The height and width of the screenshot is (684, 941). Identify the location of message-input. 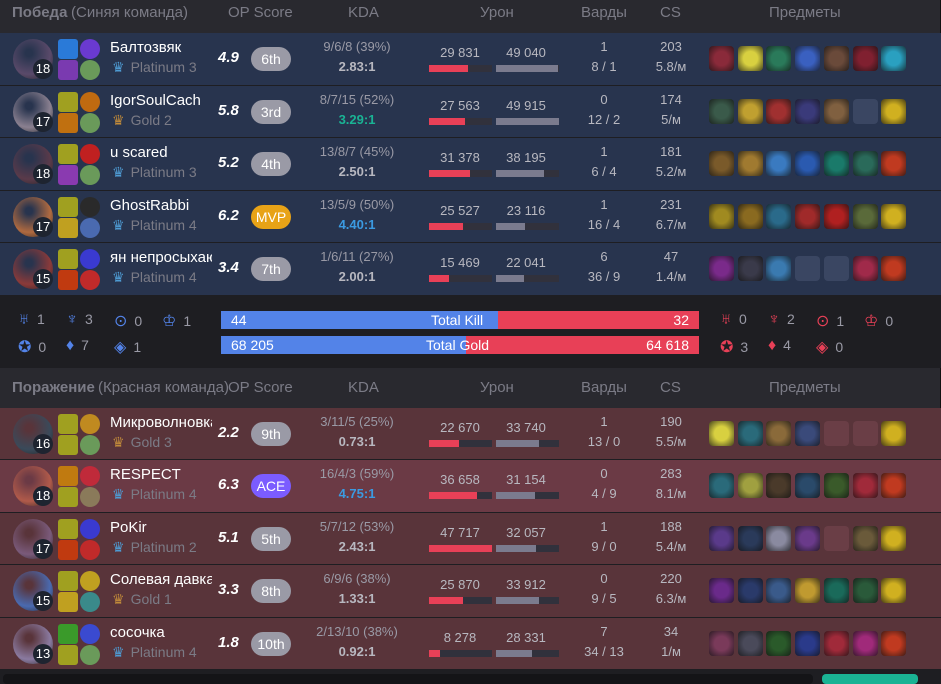
(408, 679).